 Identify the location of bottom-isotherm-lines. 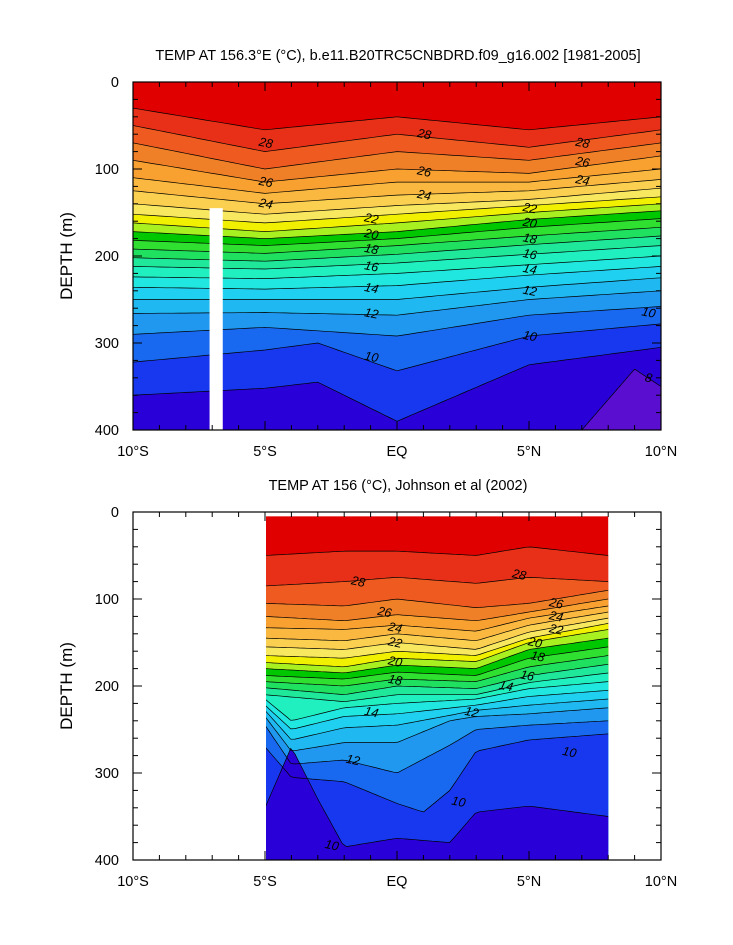
(437, 696).